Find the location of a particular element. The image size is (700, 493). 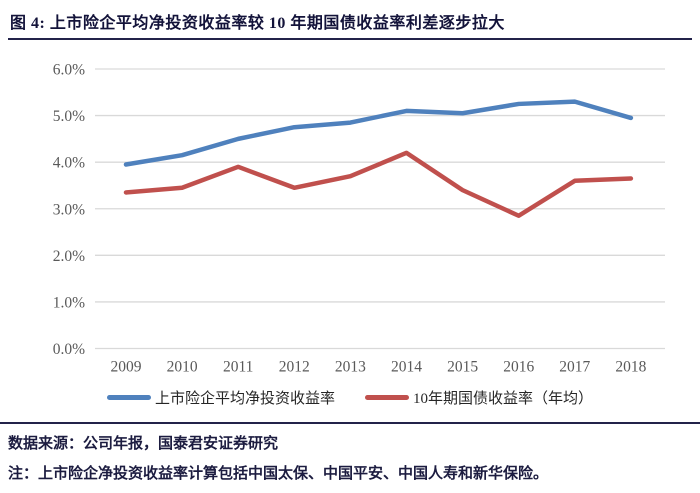

y-axis-tick-label: 1.0% is located at coordinates (69, 302).